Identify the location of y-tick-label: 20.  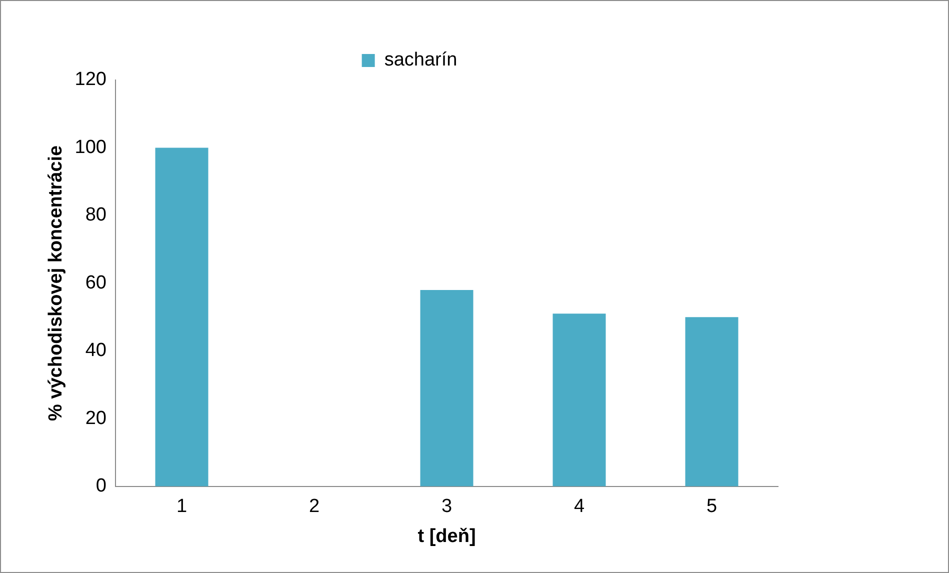
(95, 418).